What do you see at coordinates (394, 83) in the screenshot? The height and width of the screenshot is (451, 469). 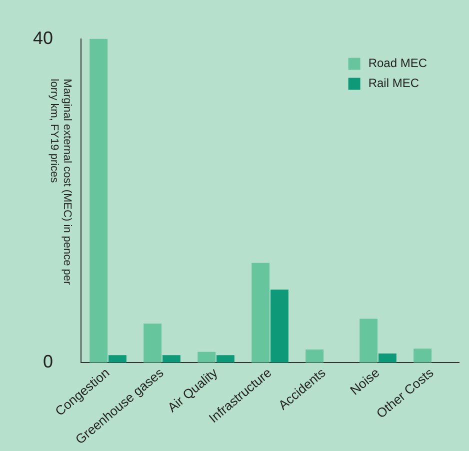 I see `legend-label: Rail MEC` at bounding box center [394, 83].